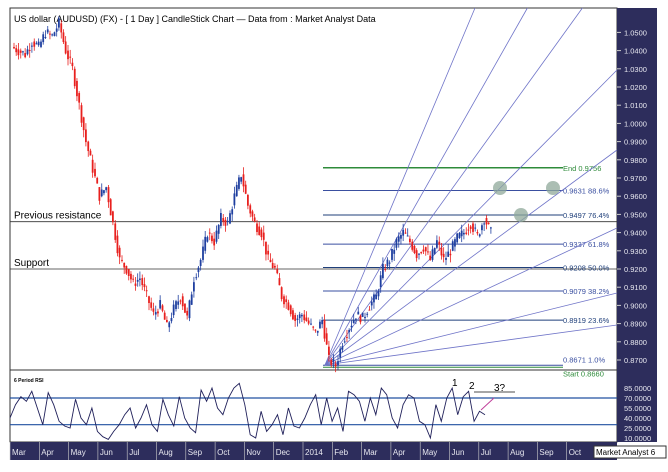 Image resolution: width=668 pixels, height=472 pixels. Describe the element at coordinates (517, 452) in the screenshot. I see `time-tick-label: Aug` at that location.